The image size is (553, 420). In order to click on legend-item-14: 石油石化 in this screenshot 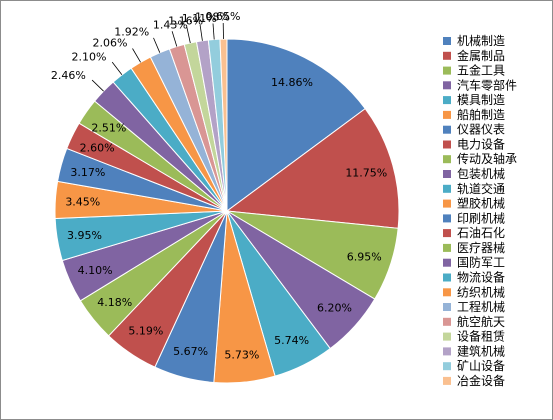, I will do `click(474, 233)`.